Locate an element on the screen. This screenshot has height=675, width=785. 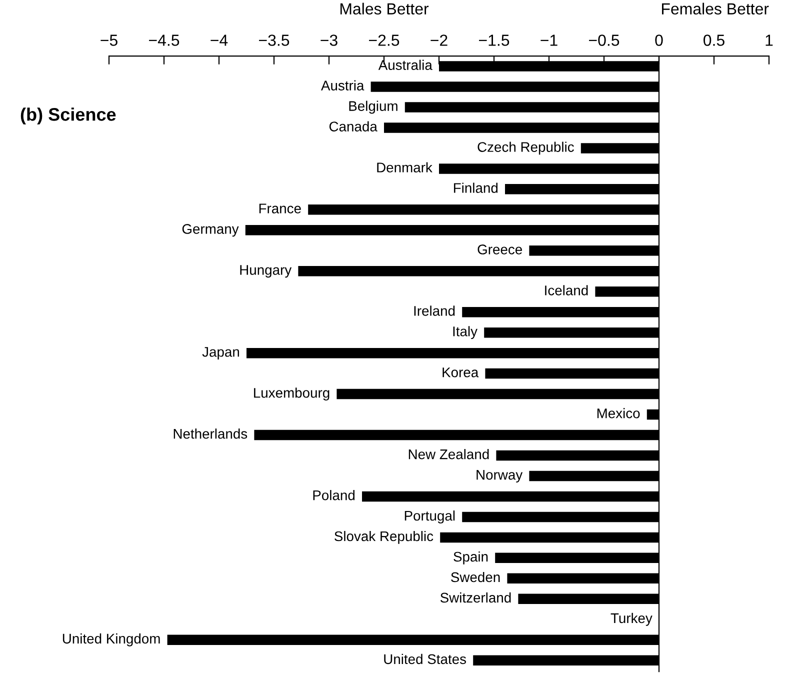
x-tick-label: −1.5 is located at coordinates (494, 40).